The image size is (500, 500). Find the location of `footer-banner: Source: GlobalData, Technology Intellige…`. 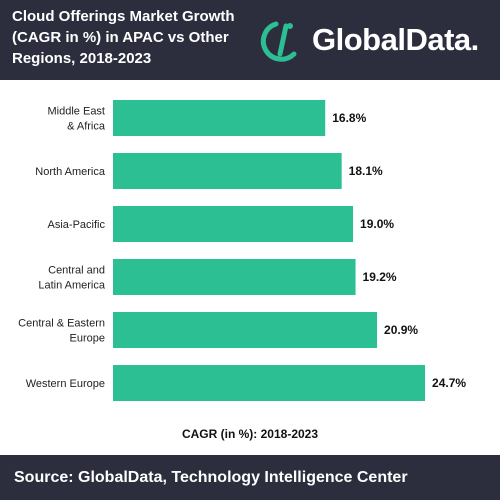

footer-banner: Source: GlobalData, Technology Intellige… is located at coordinates (250, 477).